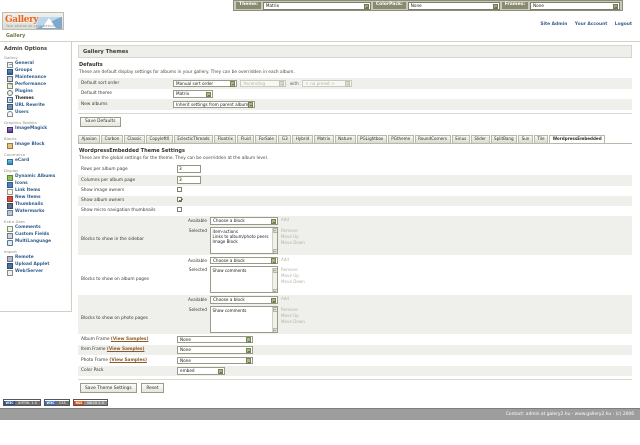  I want to click on tab-tile: Tile, so click(541, 138).